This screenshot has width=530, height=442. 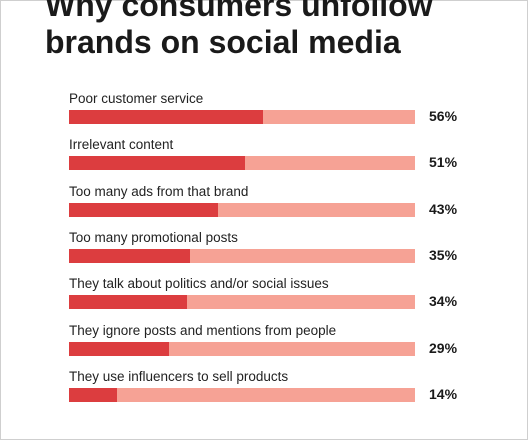 I want to click on bar-category-label: Too many ads from that brand, so click(x=159, y=191).